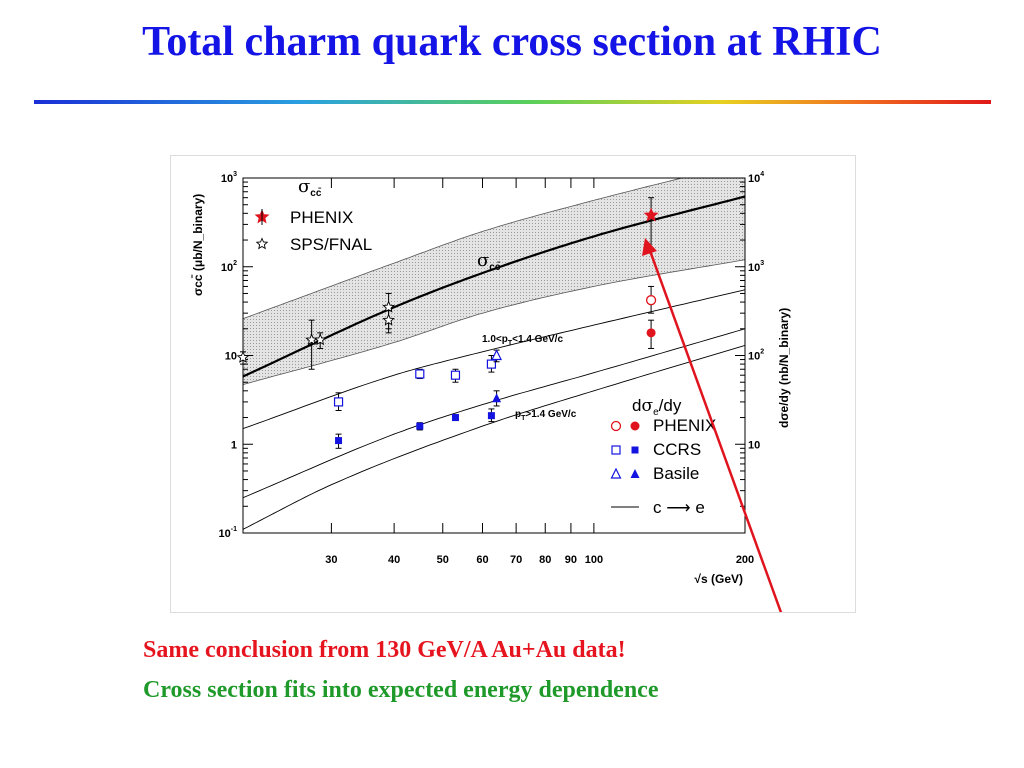 This screenshot has height=768, width=1024. Describe the element at coordinates (231, 357) in the screenshot. I see `y-tick-label: 10` at that location.